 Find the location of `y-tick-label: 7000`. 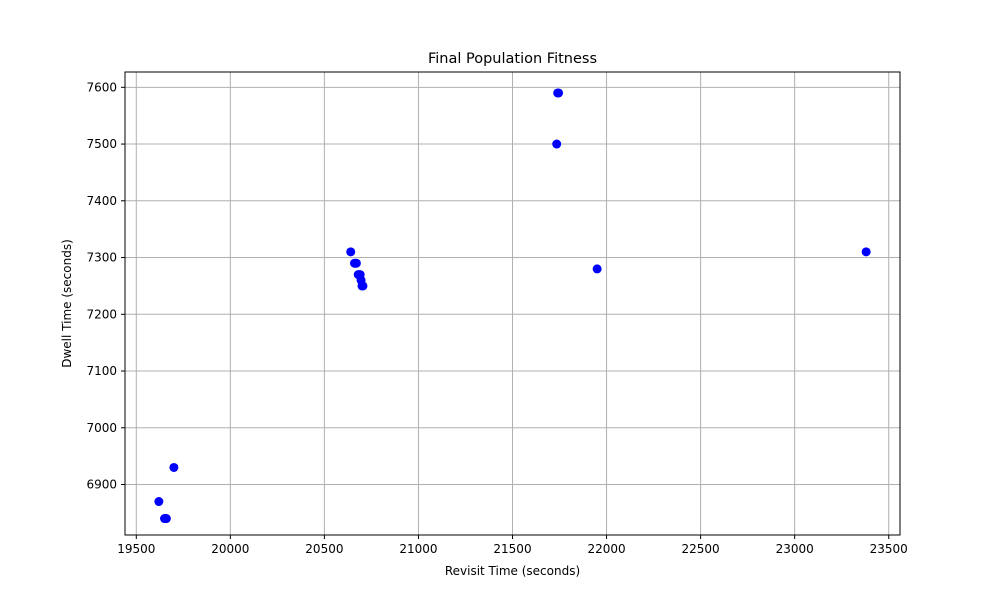

y-tick-label: 7000 is located at coordinates (101, 428).